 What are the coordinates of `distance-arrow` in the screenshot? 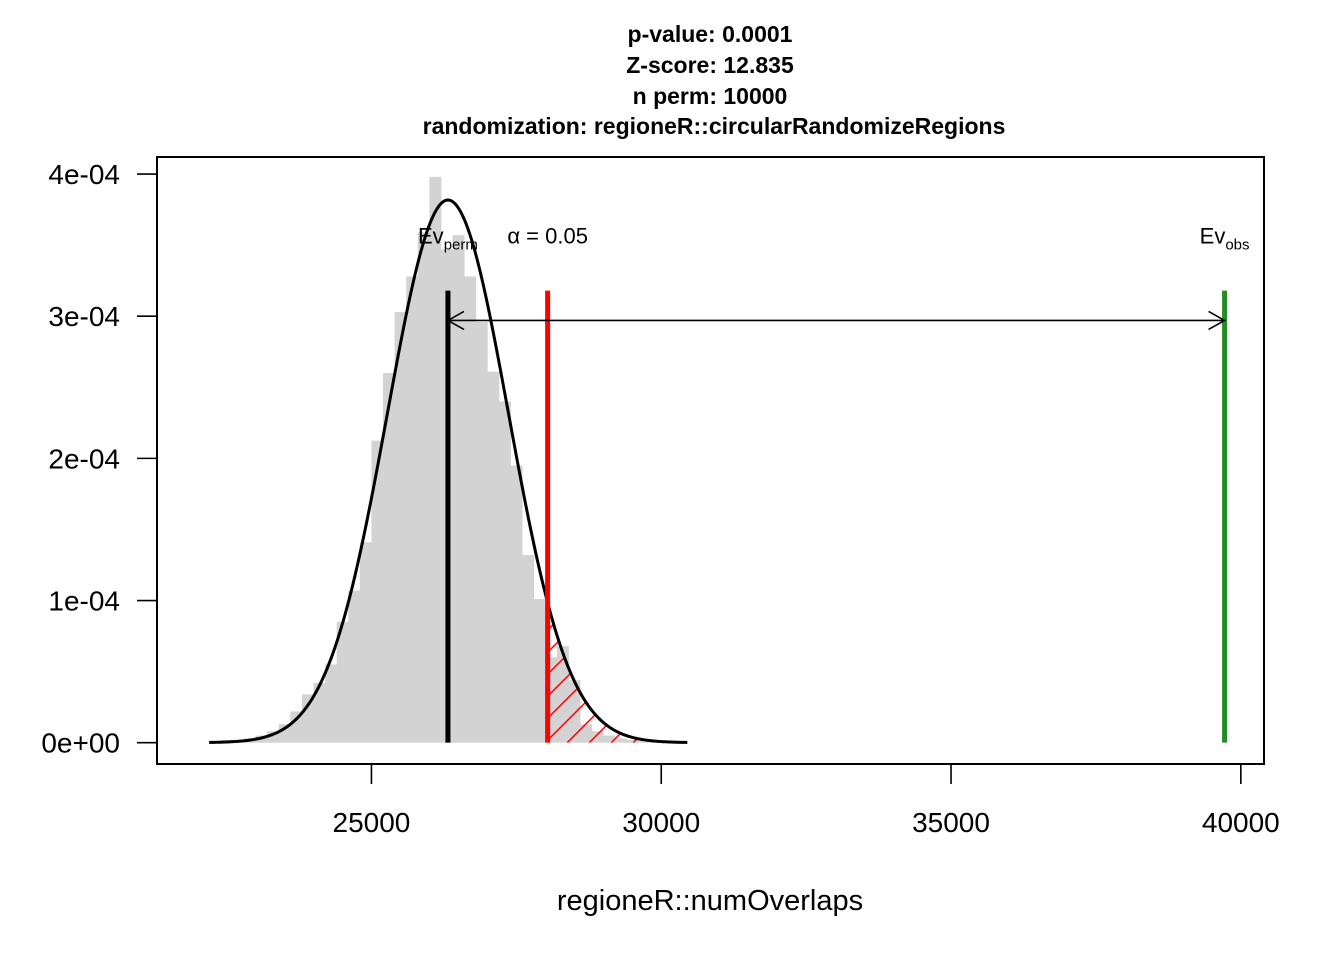 It's located at (836, 320).